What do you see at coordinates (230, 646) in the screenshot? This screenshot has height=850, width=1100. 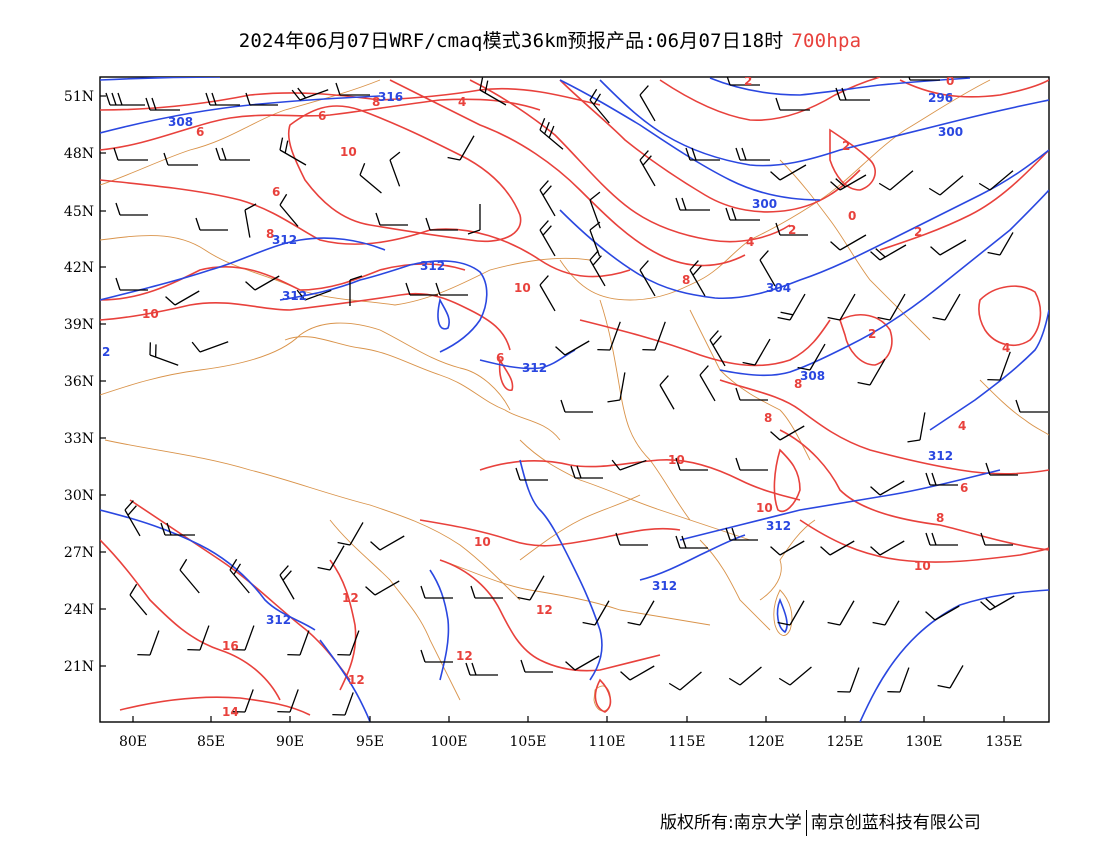 I see `contour-label: 16` at bounding box center [230, 646].